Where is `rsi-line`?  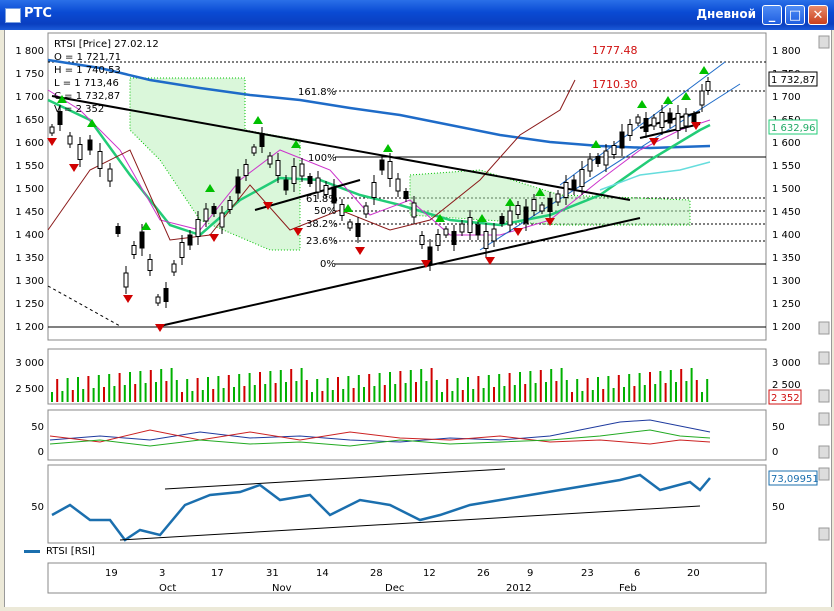 rsi-line is located at coordinates (381, 507).